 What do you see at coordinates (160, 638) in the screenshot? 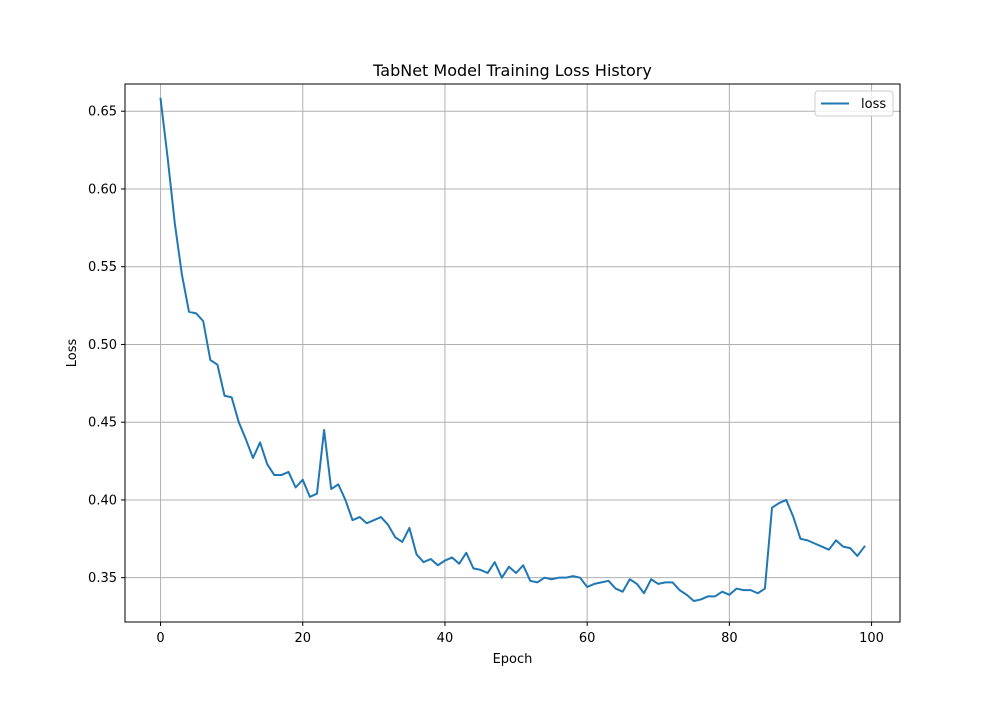
I see `x-tick-label: 0` at bounding box center [160, 638].